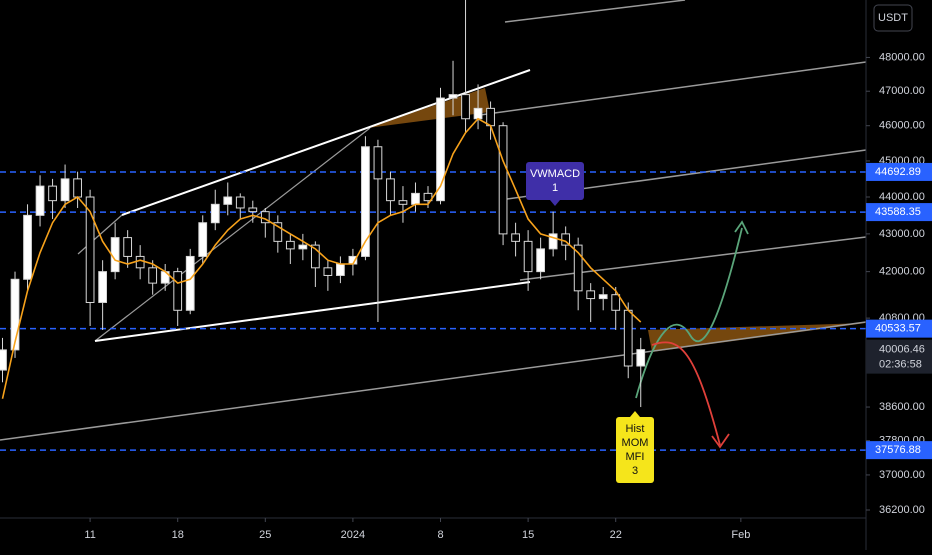 Image resolution: width=932 pixels, height=555 pixels. What do you see at coordinates (902, 407) in the screenshot?
I see `y-tick-label: 38600.00` at bounding box center [902, 407].